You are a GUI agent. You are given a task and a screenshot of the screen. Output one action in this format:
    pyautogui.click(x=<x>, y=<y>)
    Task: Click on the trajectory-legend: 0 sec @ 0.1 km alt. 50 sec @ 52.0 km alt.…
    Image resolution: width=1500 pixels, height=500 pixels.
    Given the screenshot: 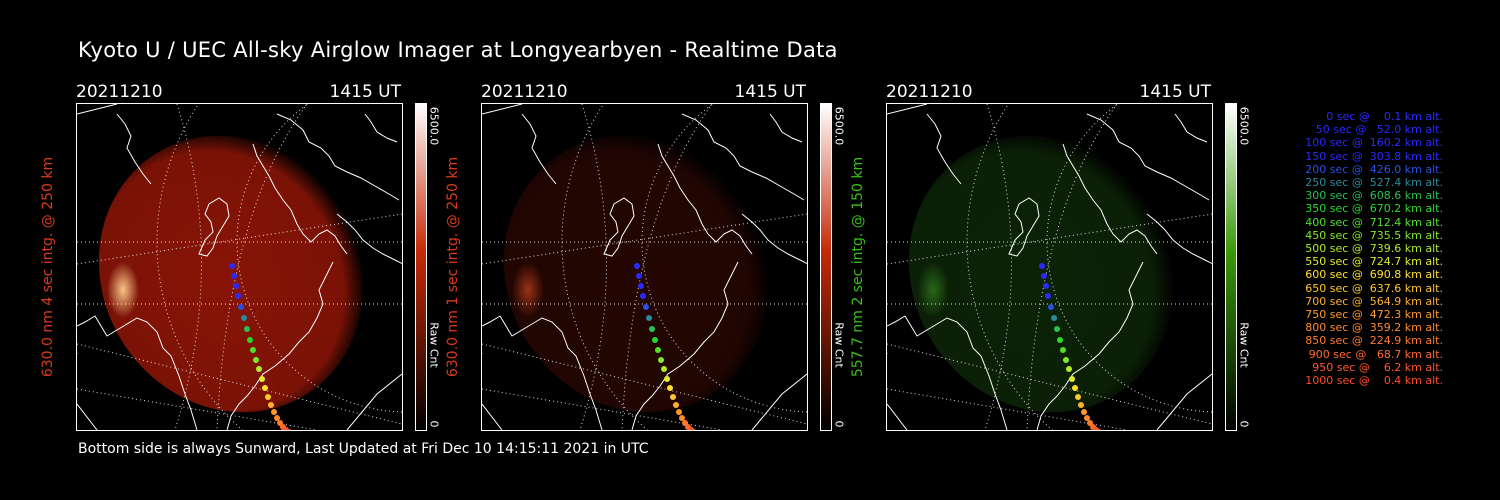 What is the action you would take?
    pyautogui.click(x=1346, y=248)
    